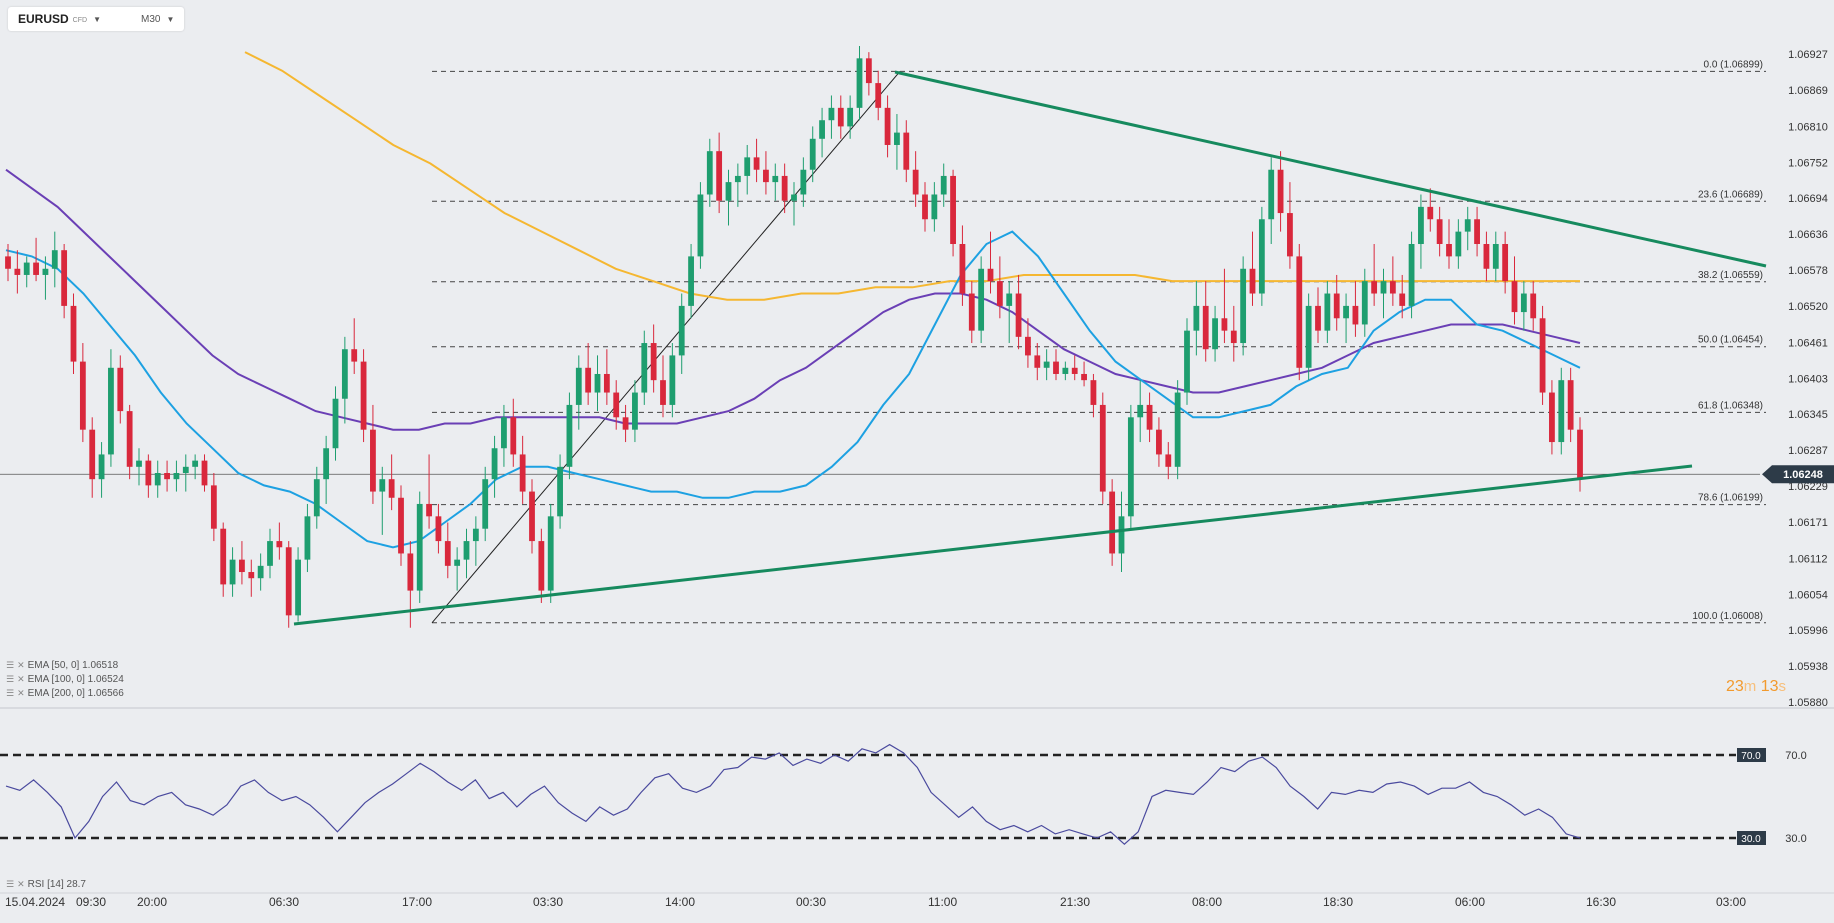  I want to click on fib-level-label: 38.2 (1.06559), so click(1730, 275).